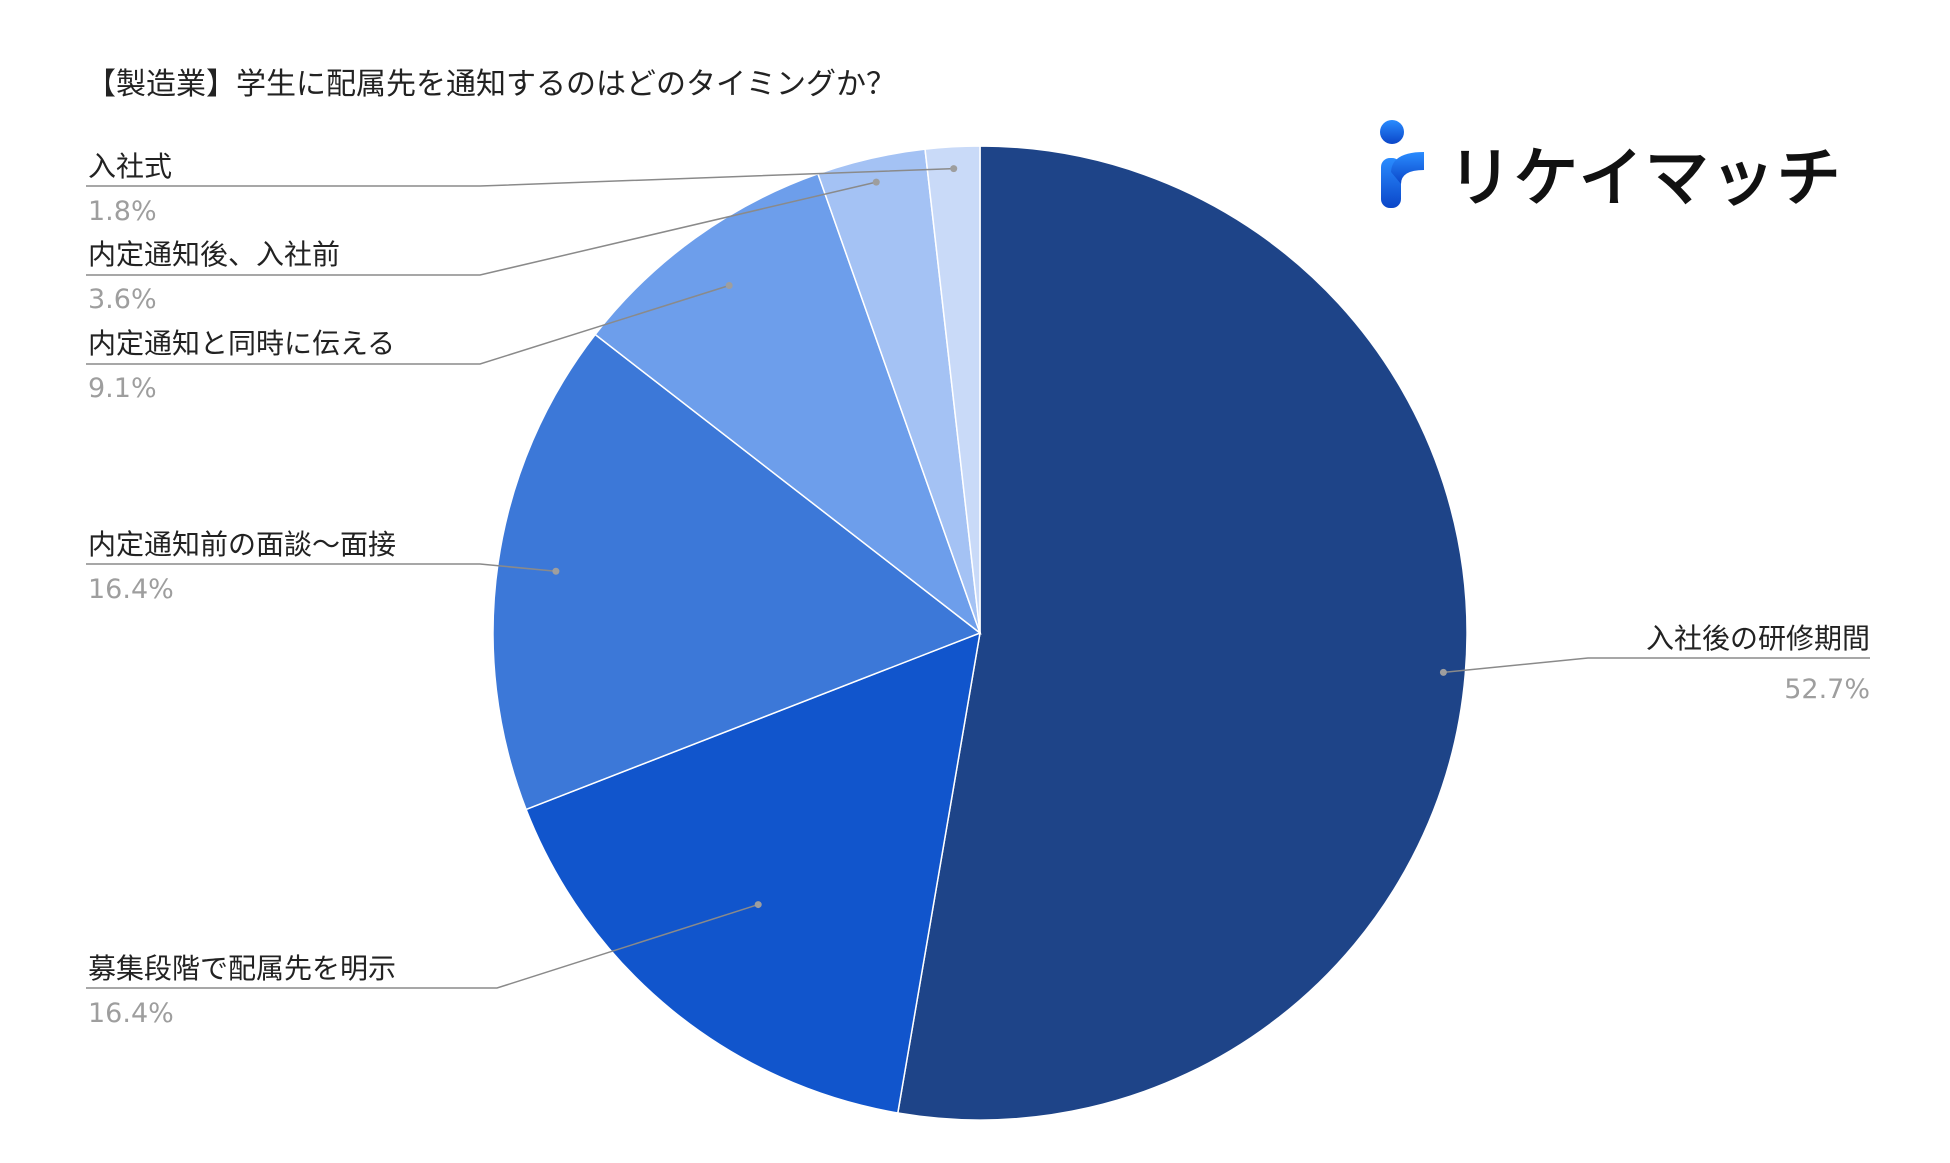  What do you see at coordinates (131, 589) in the screenshot?
I see `slice-value-label-3: 16.4%` at bounding box center [131, 589].